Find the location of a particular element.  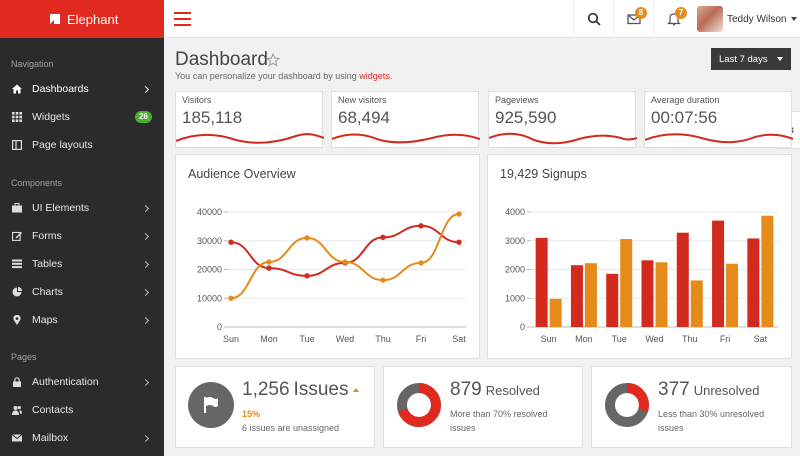

sidebar-item-ui-elements: UI Elements is located at coordinates (82, 208).